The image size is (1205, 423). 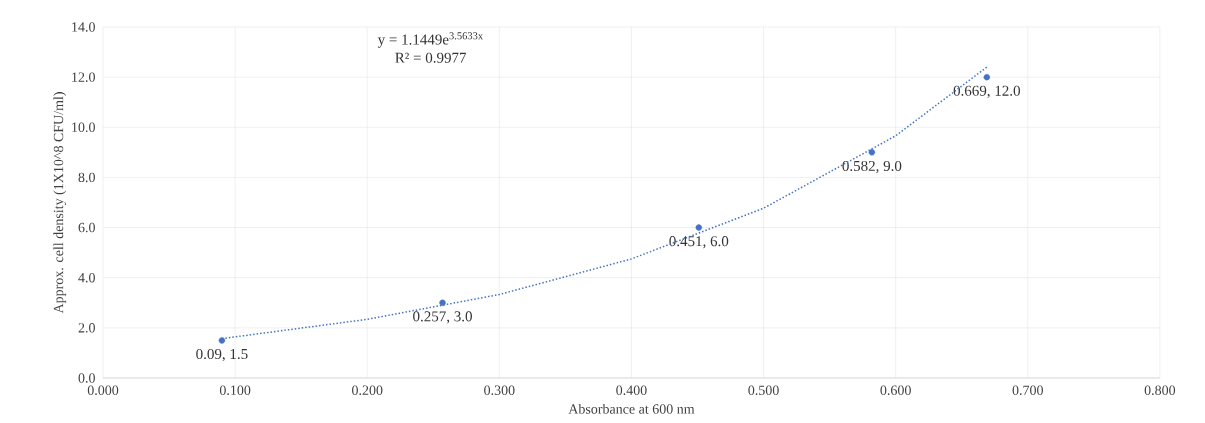 I want to click on x-tick-label: 0.300, so click(x=499, y=390).